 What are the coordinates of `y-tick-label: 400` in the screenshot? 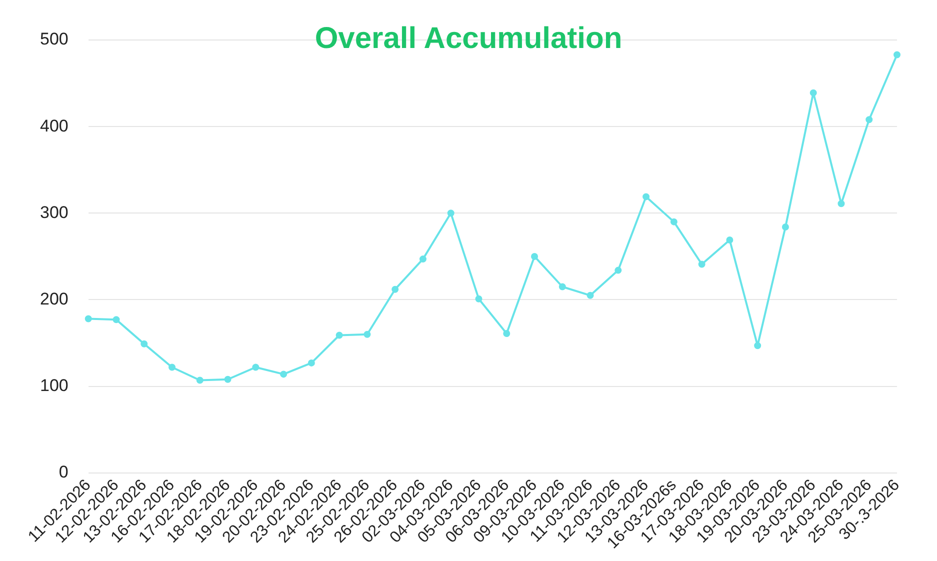 It's located at (54, 126).